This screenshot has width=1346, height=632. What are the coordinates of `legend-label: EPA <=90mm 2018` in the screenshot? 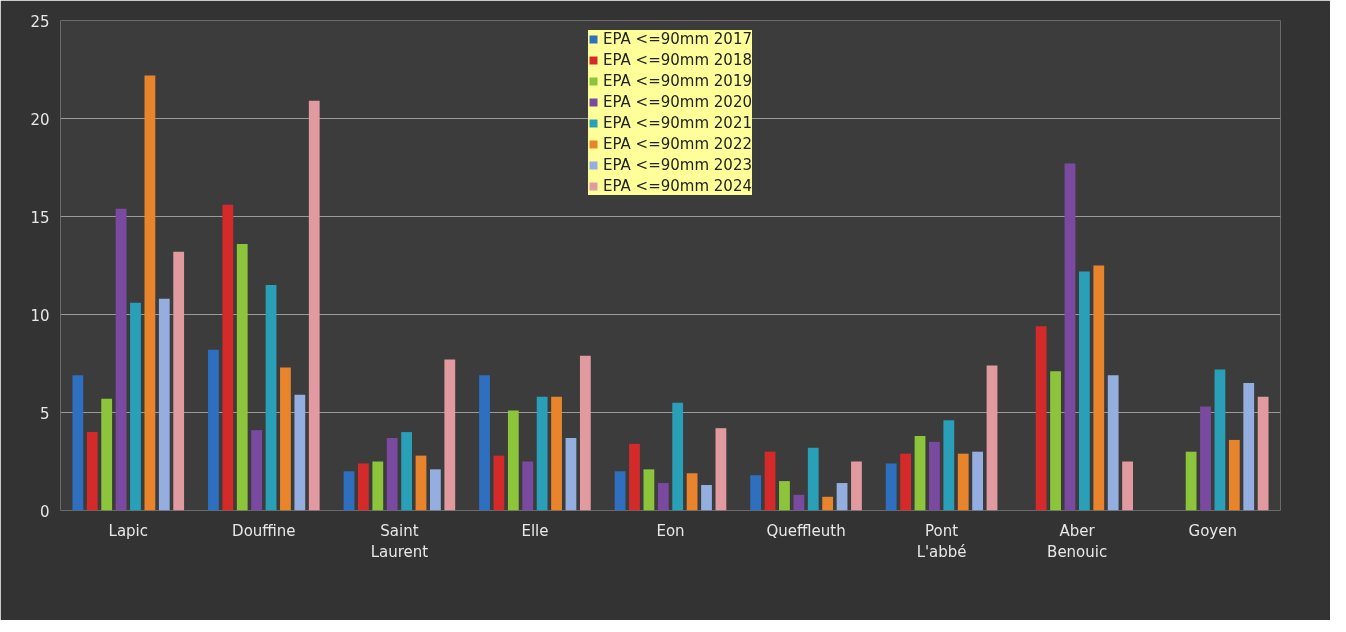 It's located at (677, 60).